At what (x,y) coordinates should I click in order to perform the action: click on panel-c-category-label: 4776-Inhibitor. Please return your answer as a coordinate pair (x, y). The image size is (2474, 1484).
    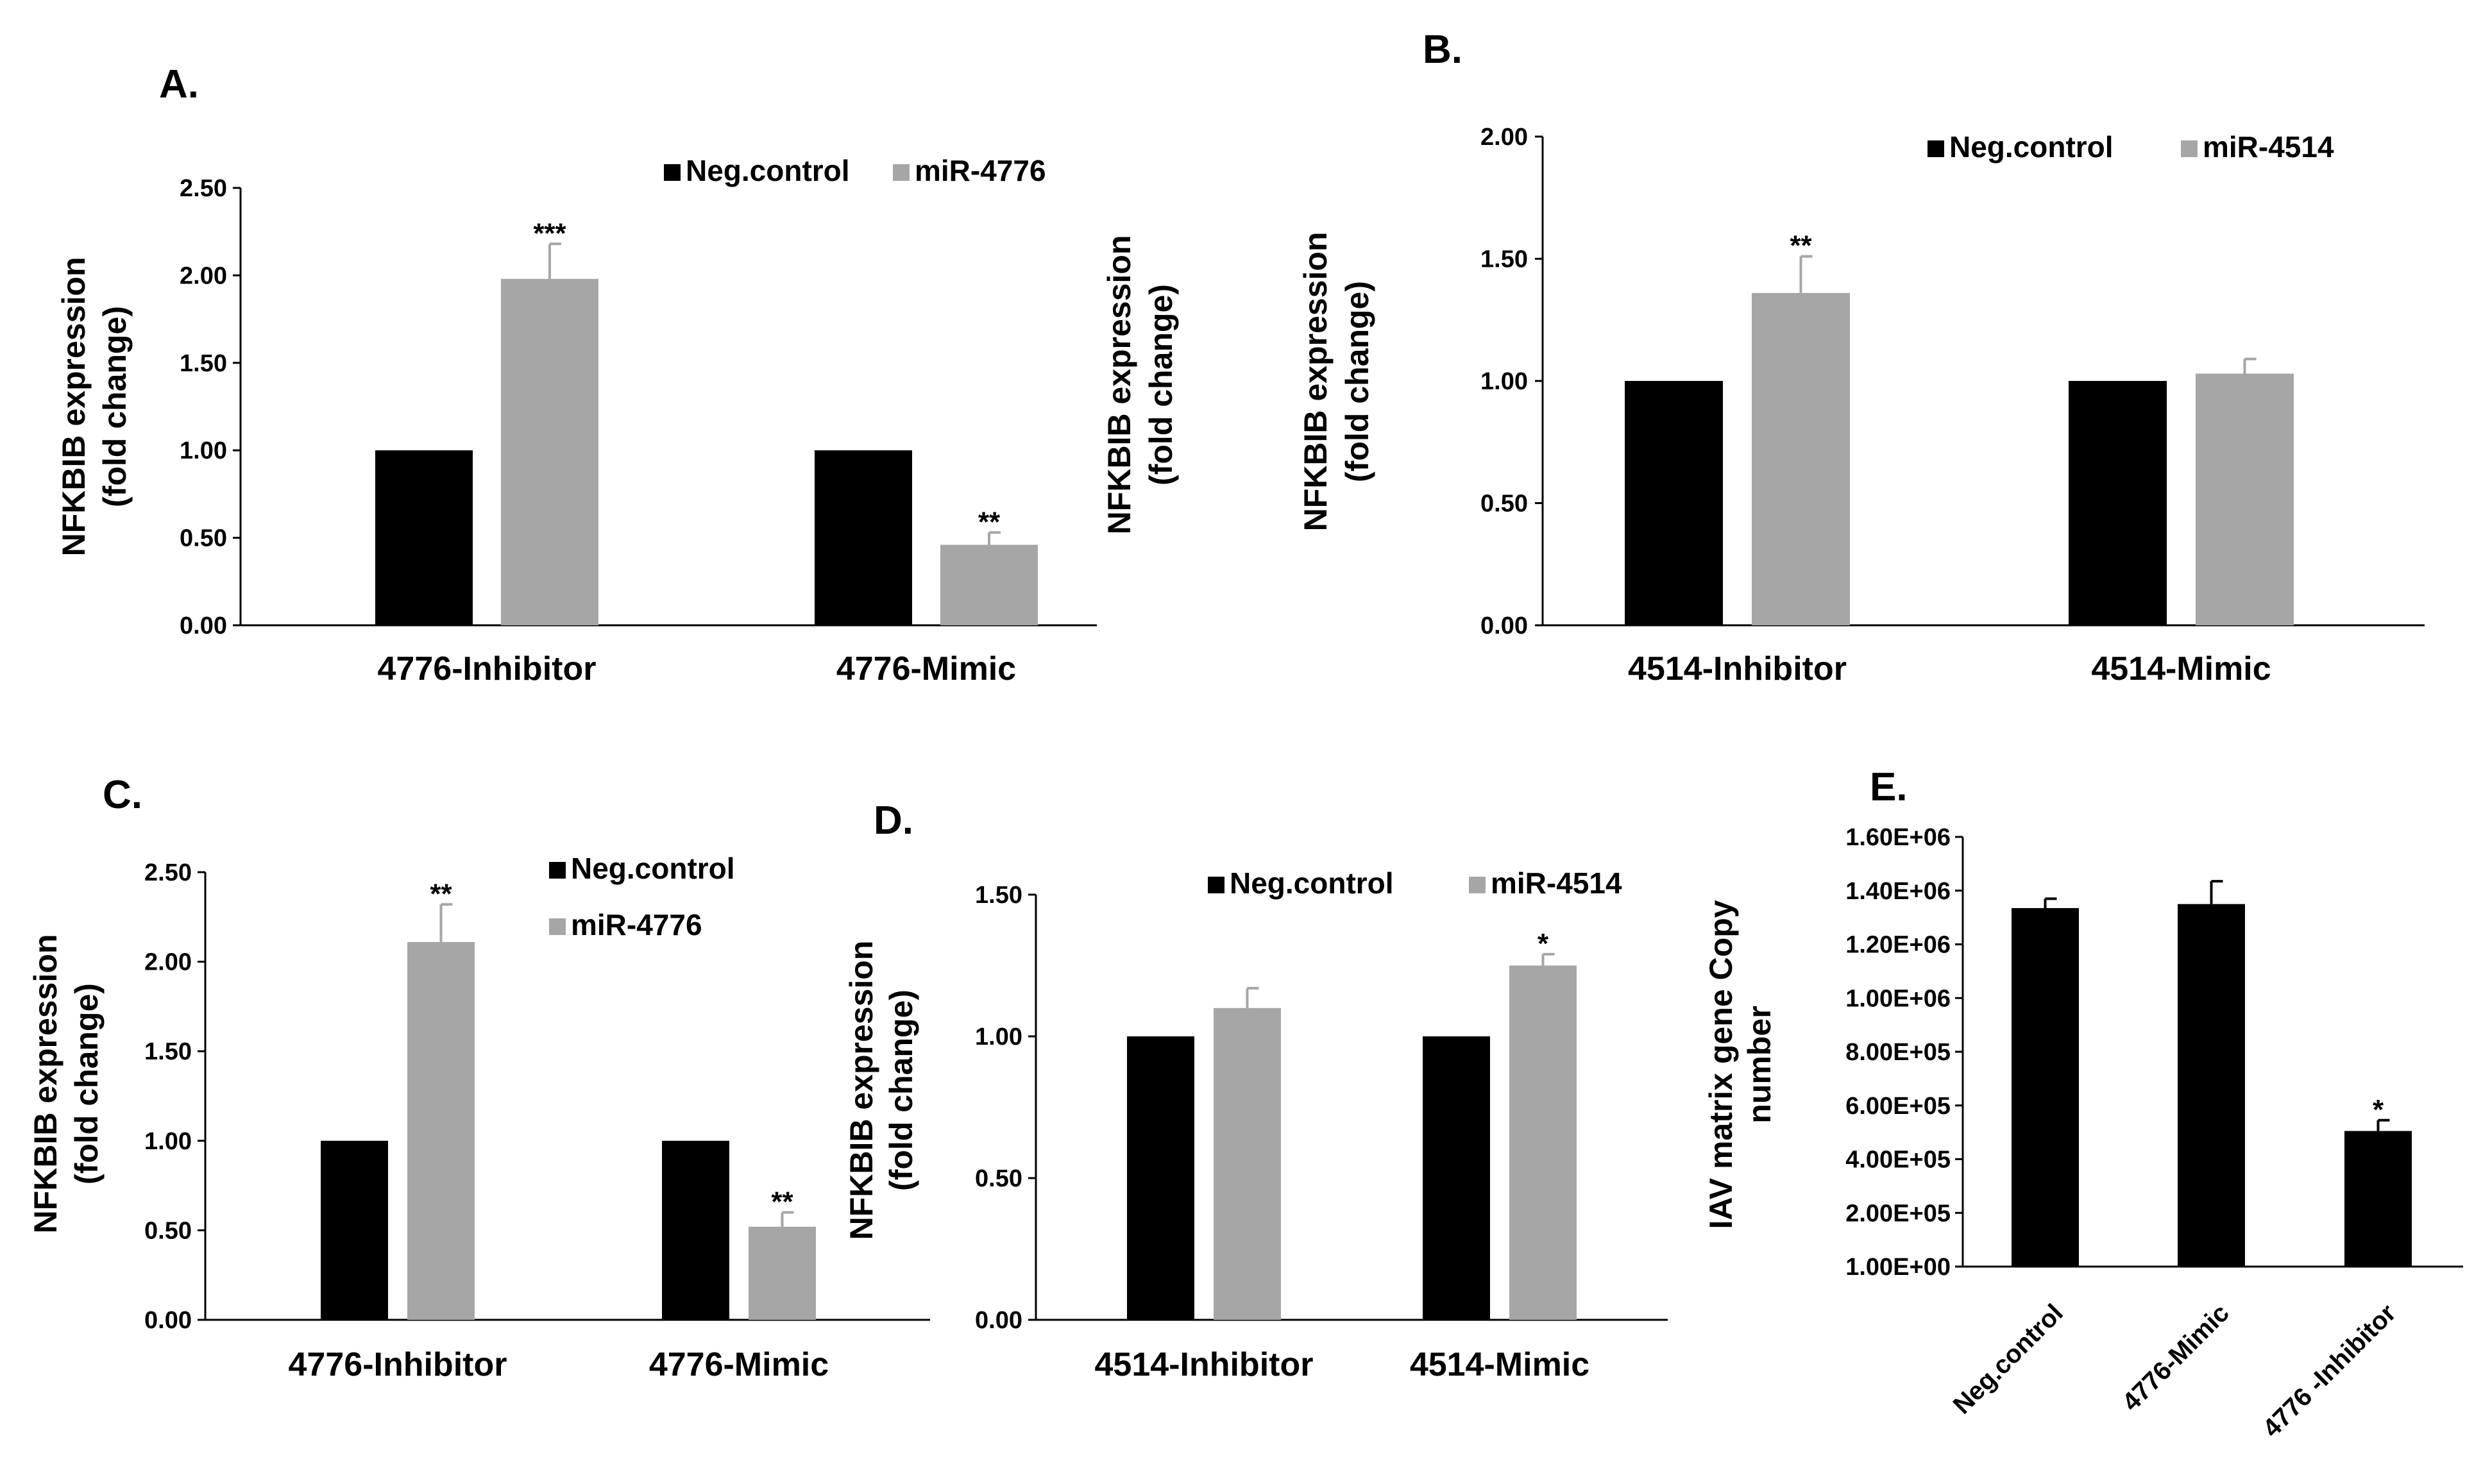
    Looking at the image, I should click on (398, 1364).